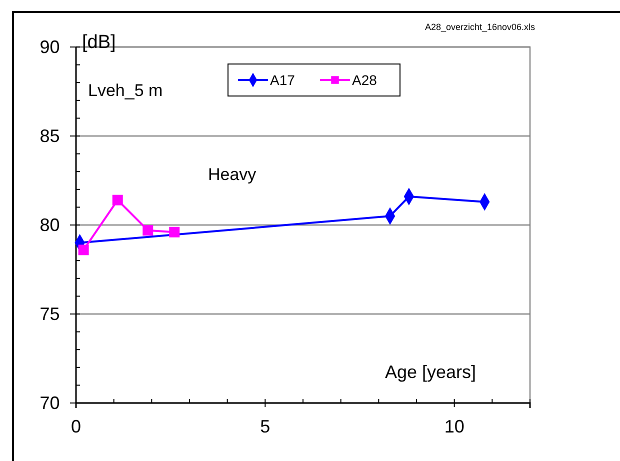 The image size is (620, 461). What do you see at coordinates (50, 46) in the screenshot?
I see `y-tick-label: 90` at bounding box center [50, 46].